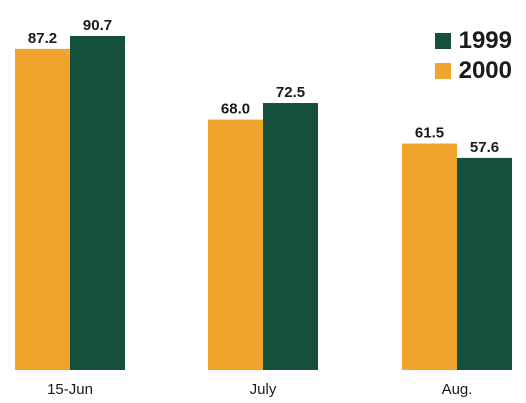  I want to click on legend-label-1999: 1999, so click(485, 40).